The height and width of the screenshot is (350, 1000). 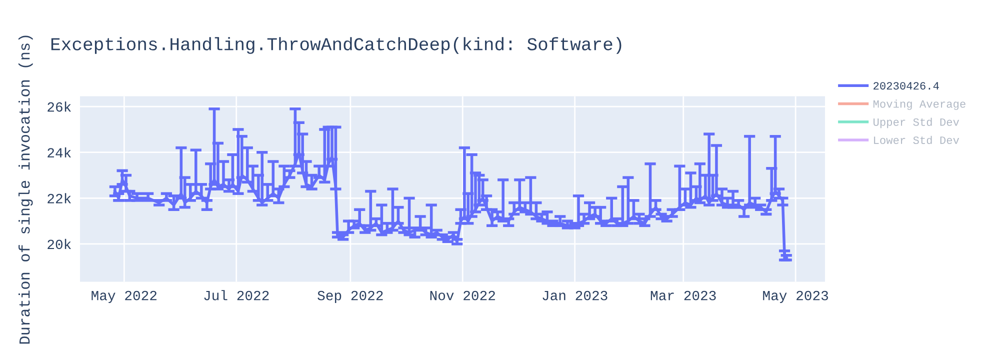 I want to click on x-tick-label: Jan 2023, so click(x=575, y=295).